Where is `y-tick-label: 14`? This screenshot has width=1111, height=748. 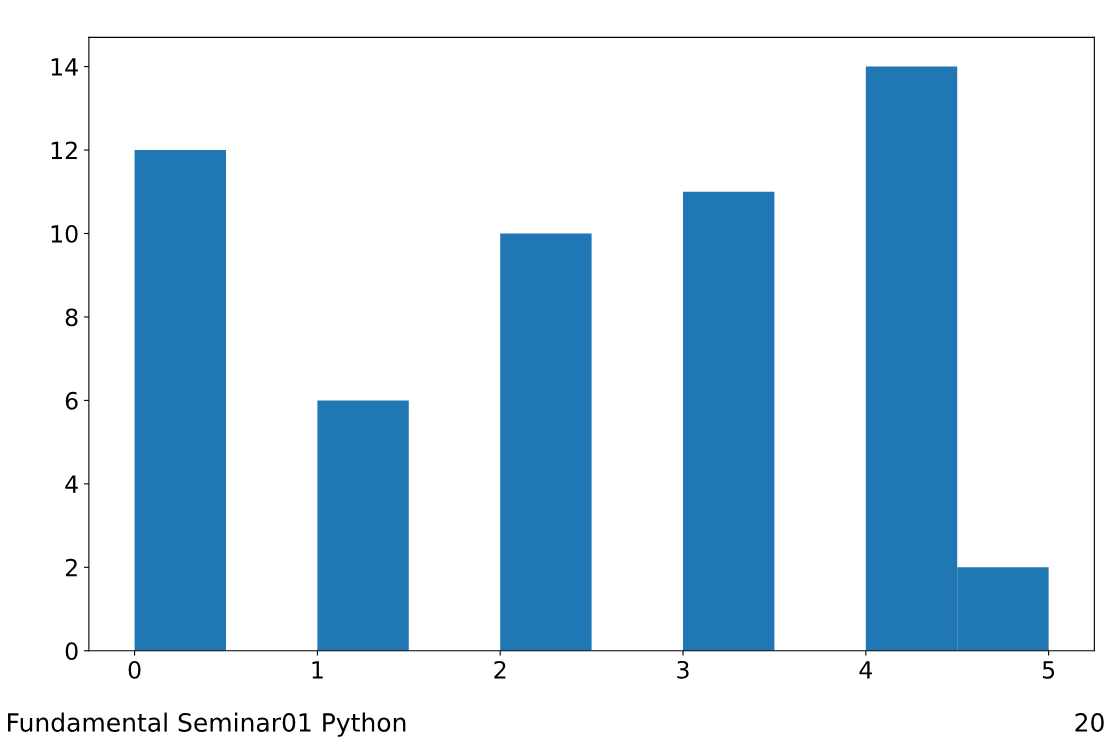
y-tick-label: 14 is located at coordinates (64, 67).